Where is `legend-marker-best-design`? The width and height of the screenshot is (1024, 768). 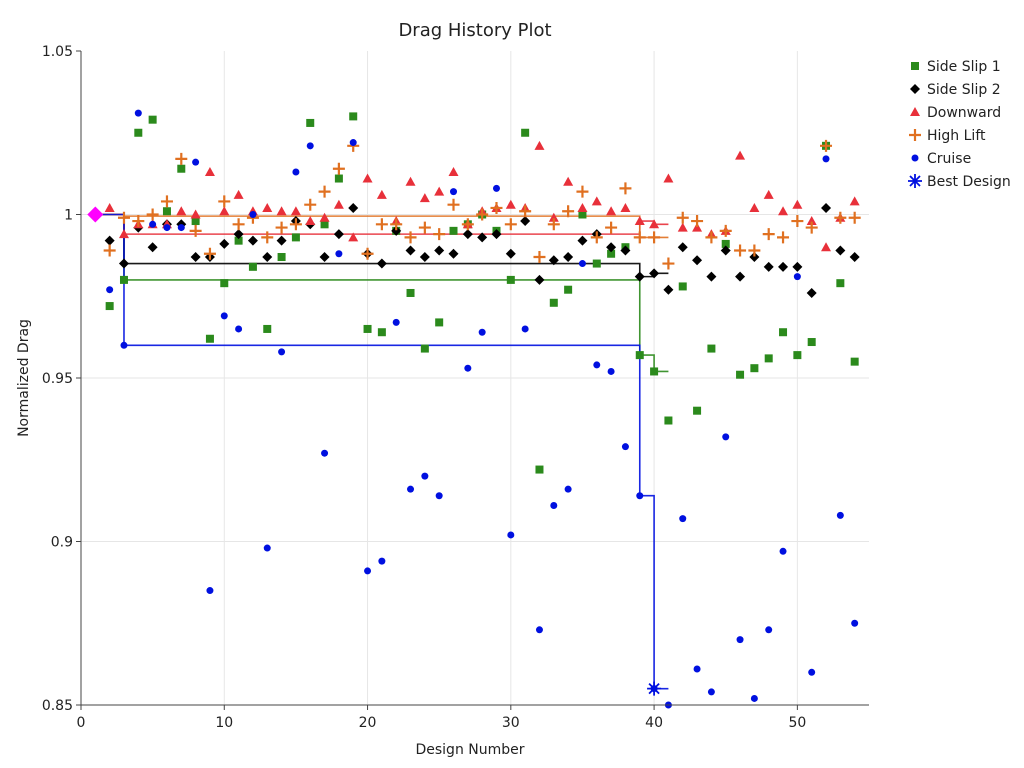 legend-marker-best-design is located at coordinates (915, 181).